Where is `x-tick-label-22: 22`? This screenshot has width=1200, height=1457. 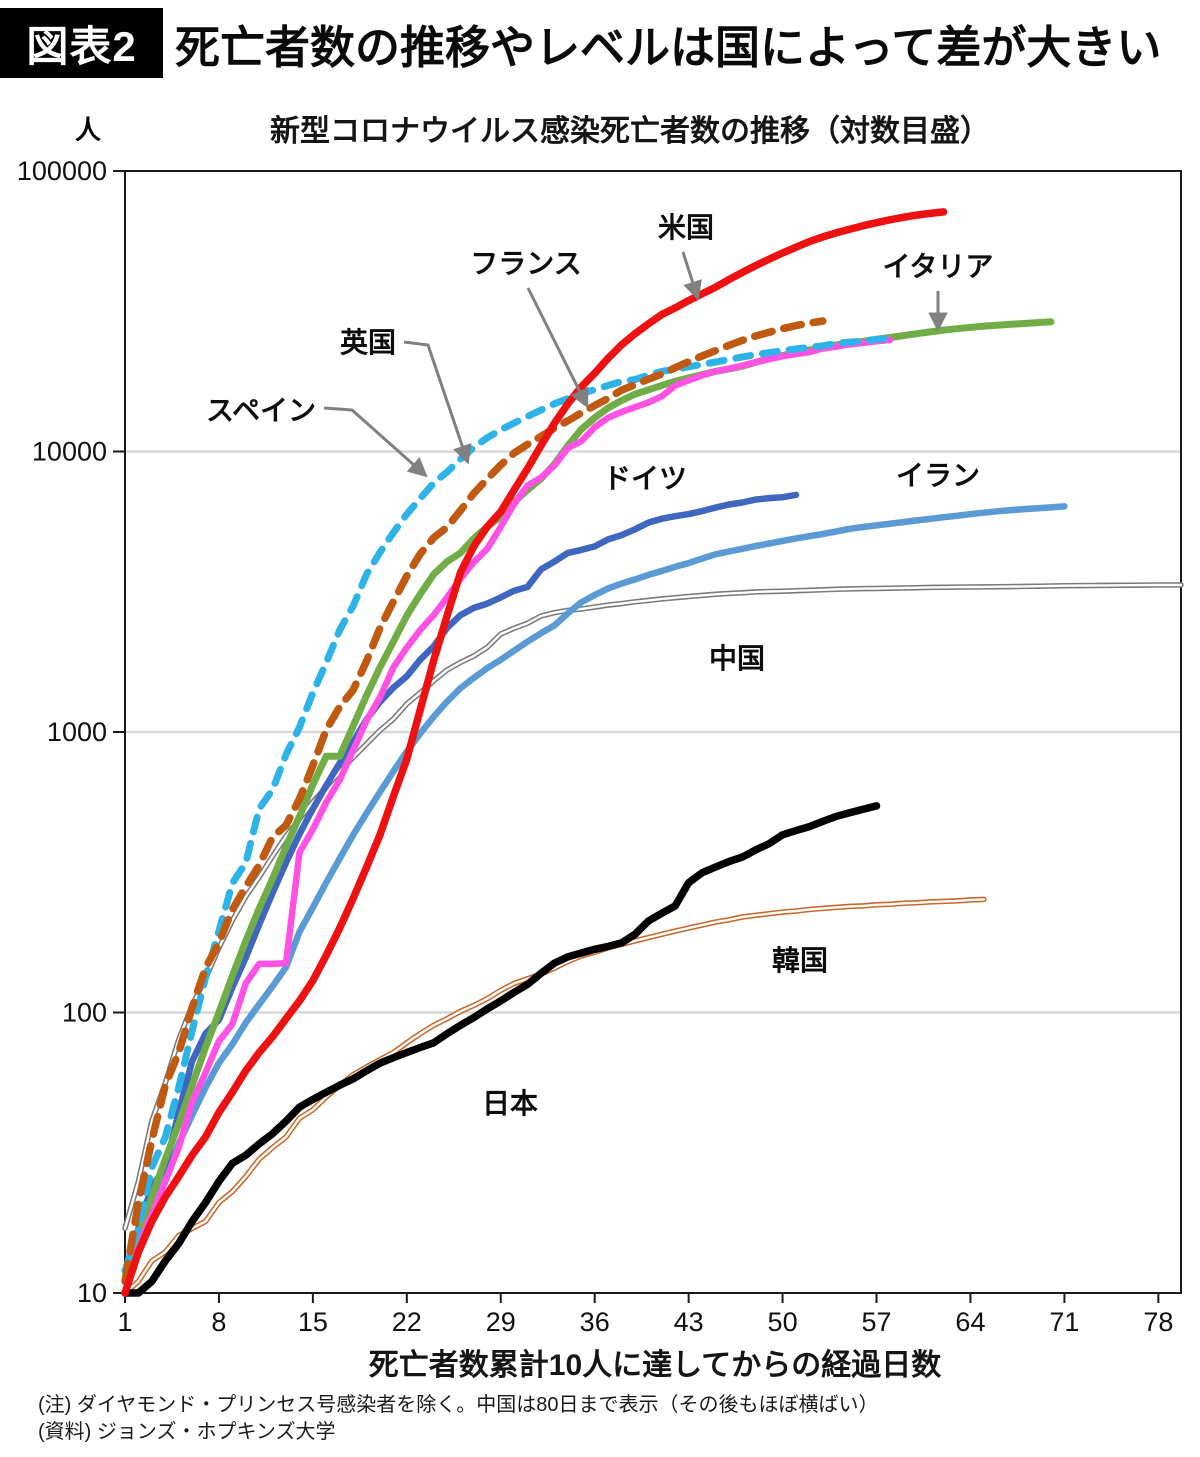
x-tick-label-22: 22 is located at coordinates (407, 1322).